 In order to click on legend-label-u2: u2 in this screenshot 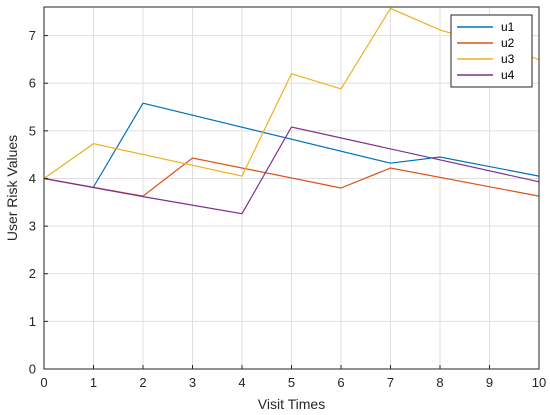, I will do `click(508, 43)`.